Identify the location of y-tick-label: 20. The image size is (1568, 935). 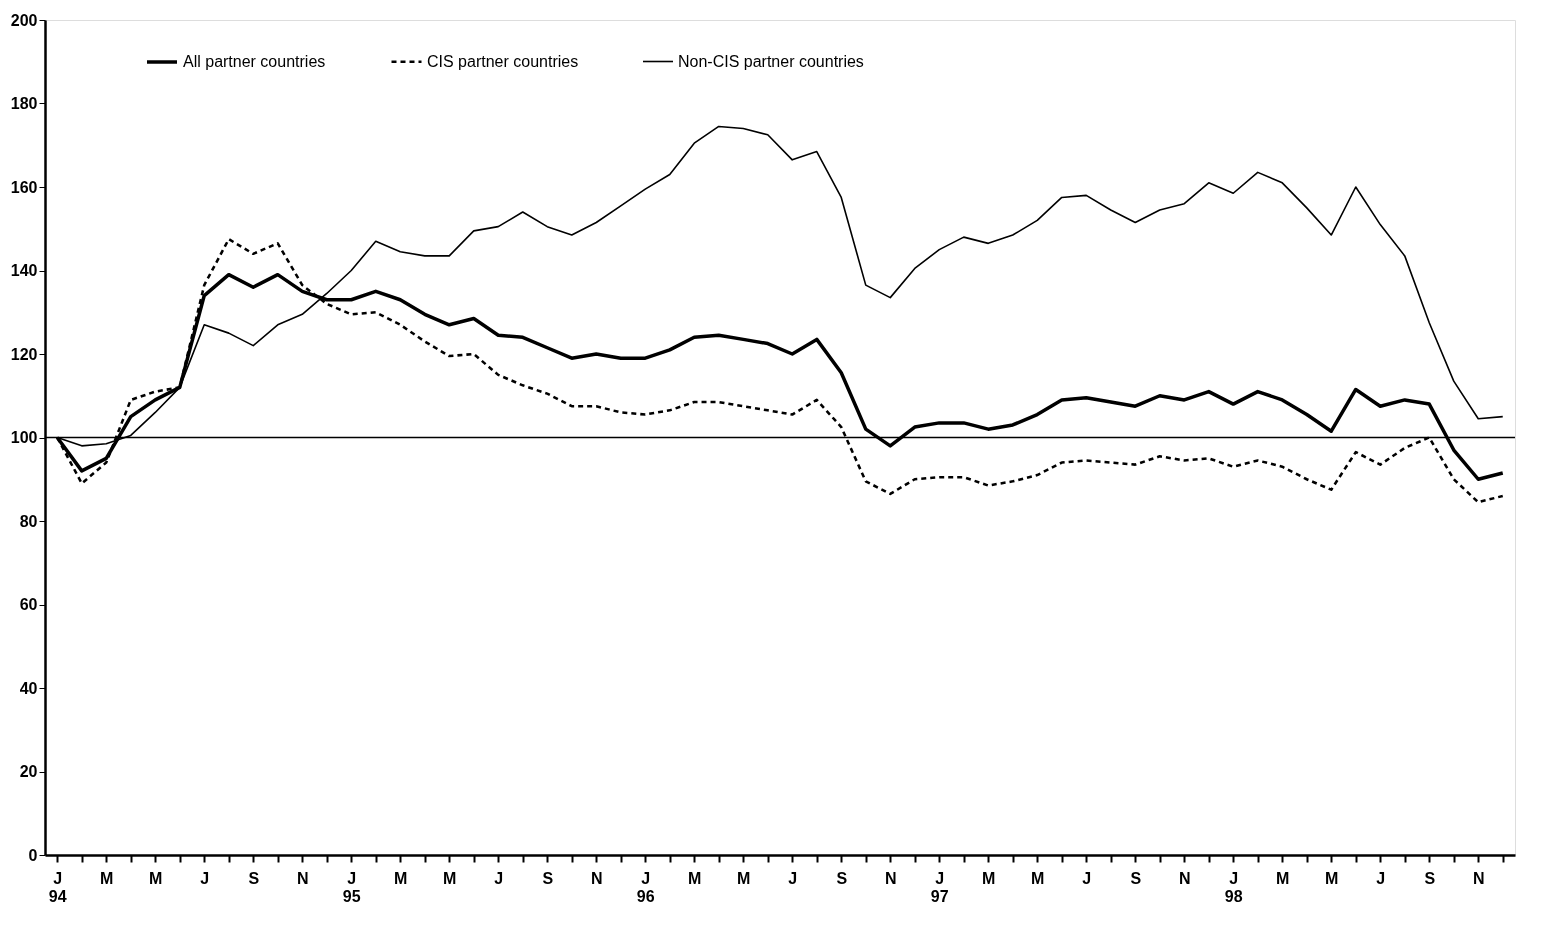
(28, 771).